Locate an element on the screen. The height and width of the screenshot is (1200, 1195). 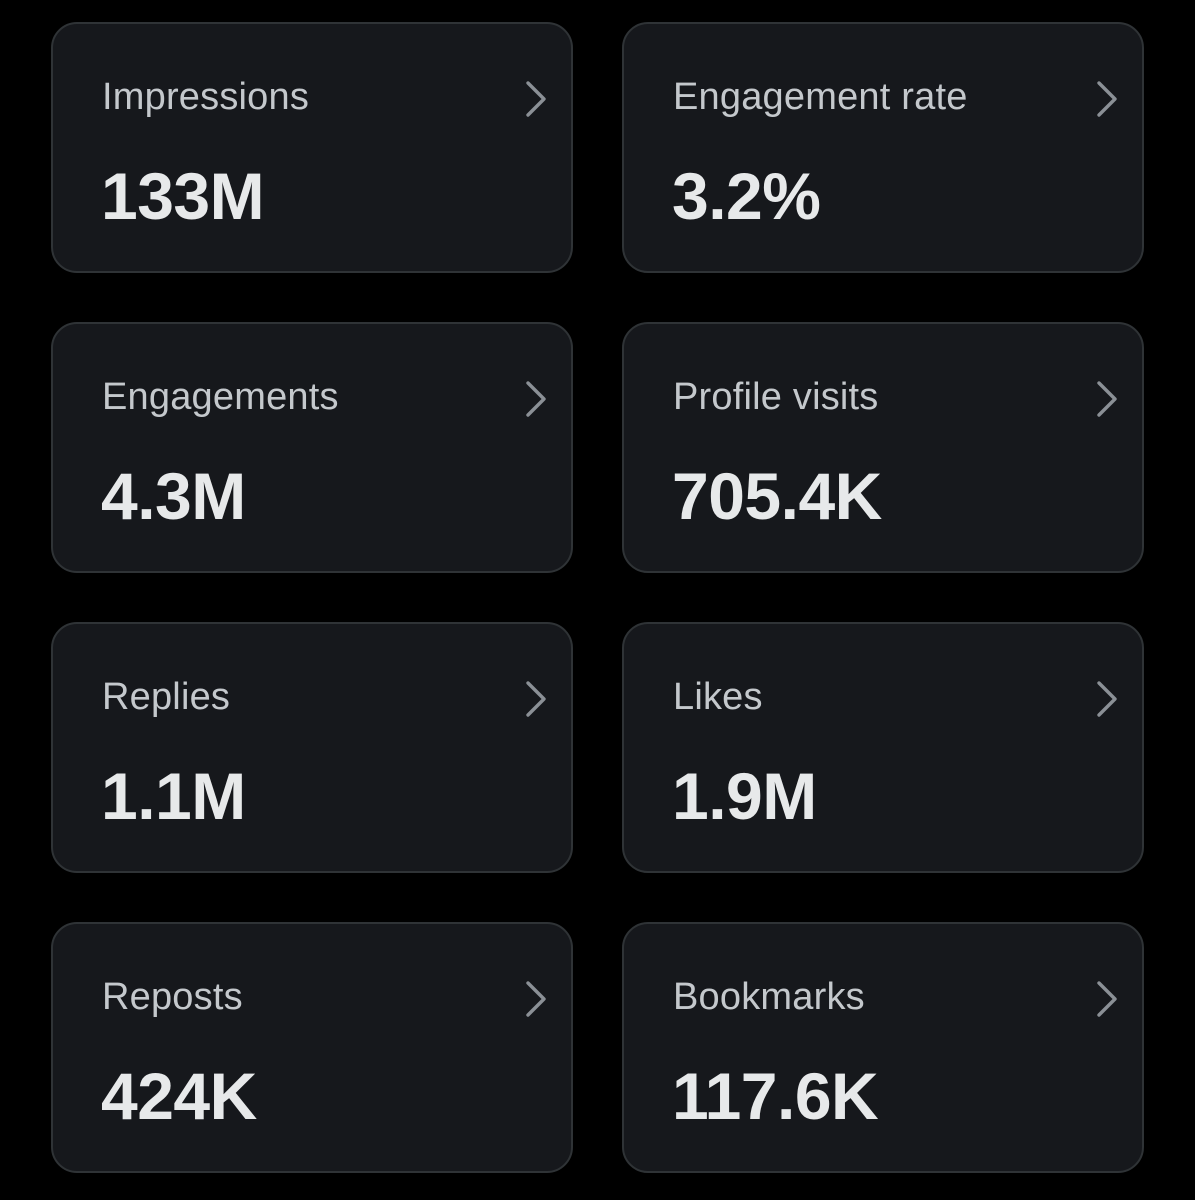
metric-value: 705.4K is located at coordinates (777, 496).